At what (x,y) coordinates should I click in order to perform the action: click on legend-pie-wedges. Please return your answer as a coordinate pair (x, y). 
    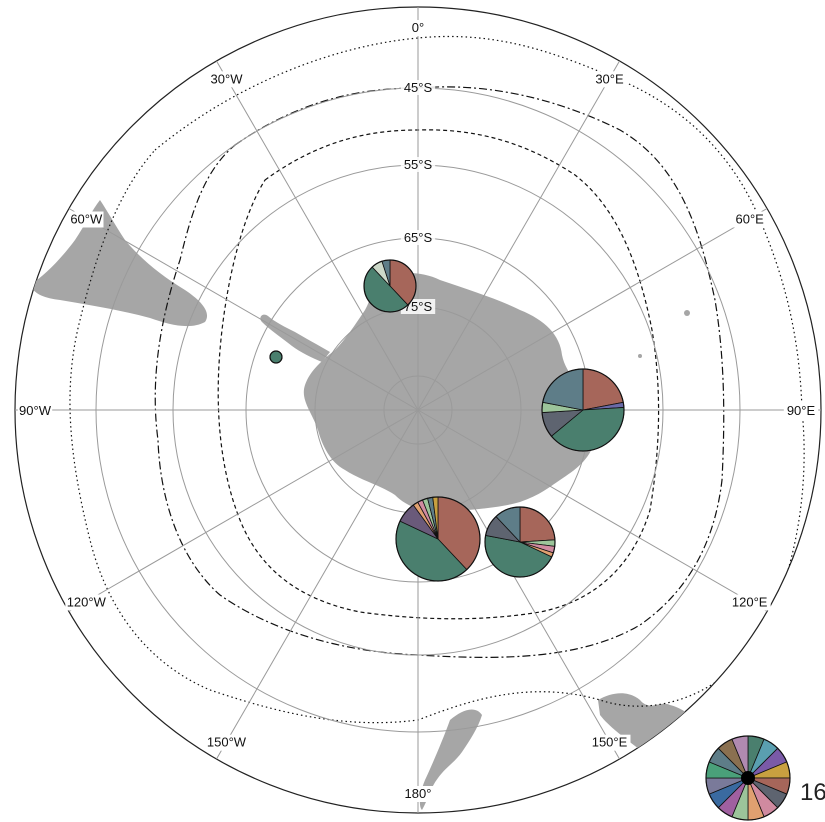
    Looking at the image, I should click on (748, 778).